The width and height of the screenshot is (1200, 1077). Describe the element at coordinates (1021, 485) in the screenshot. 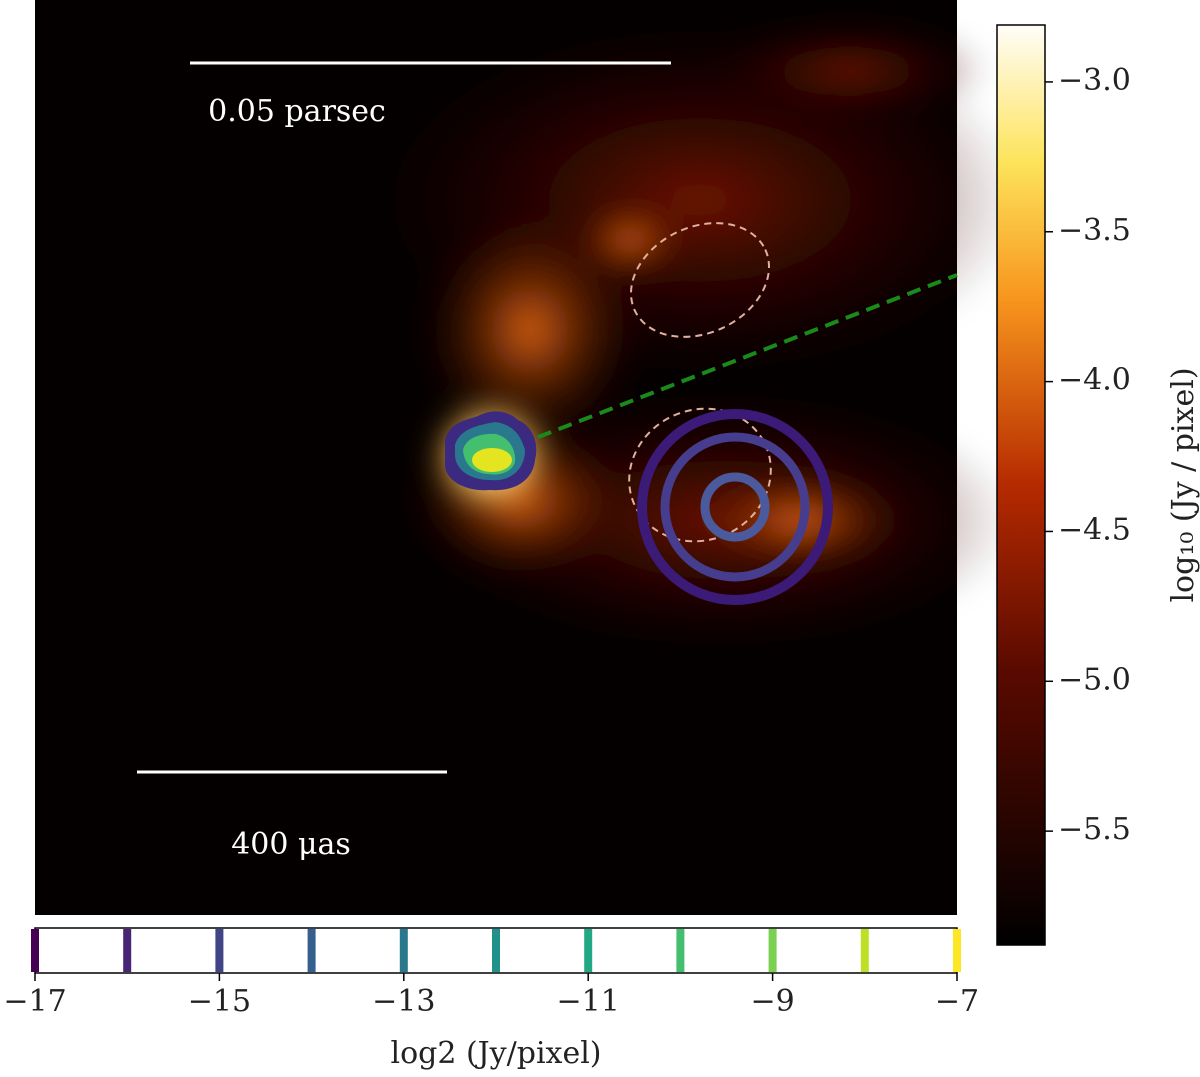

I see `colorbar` at that location.